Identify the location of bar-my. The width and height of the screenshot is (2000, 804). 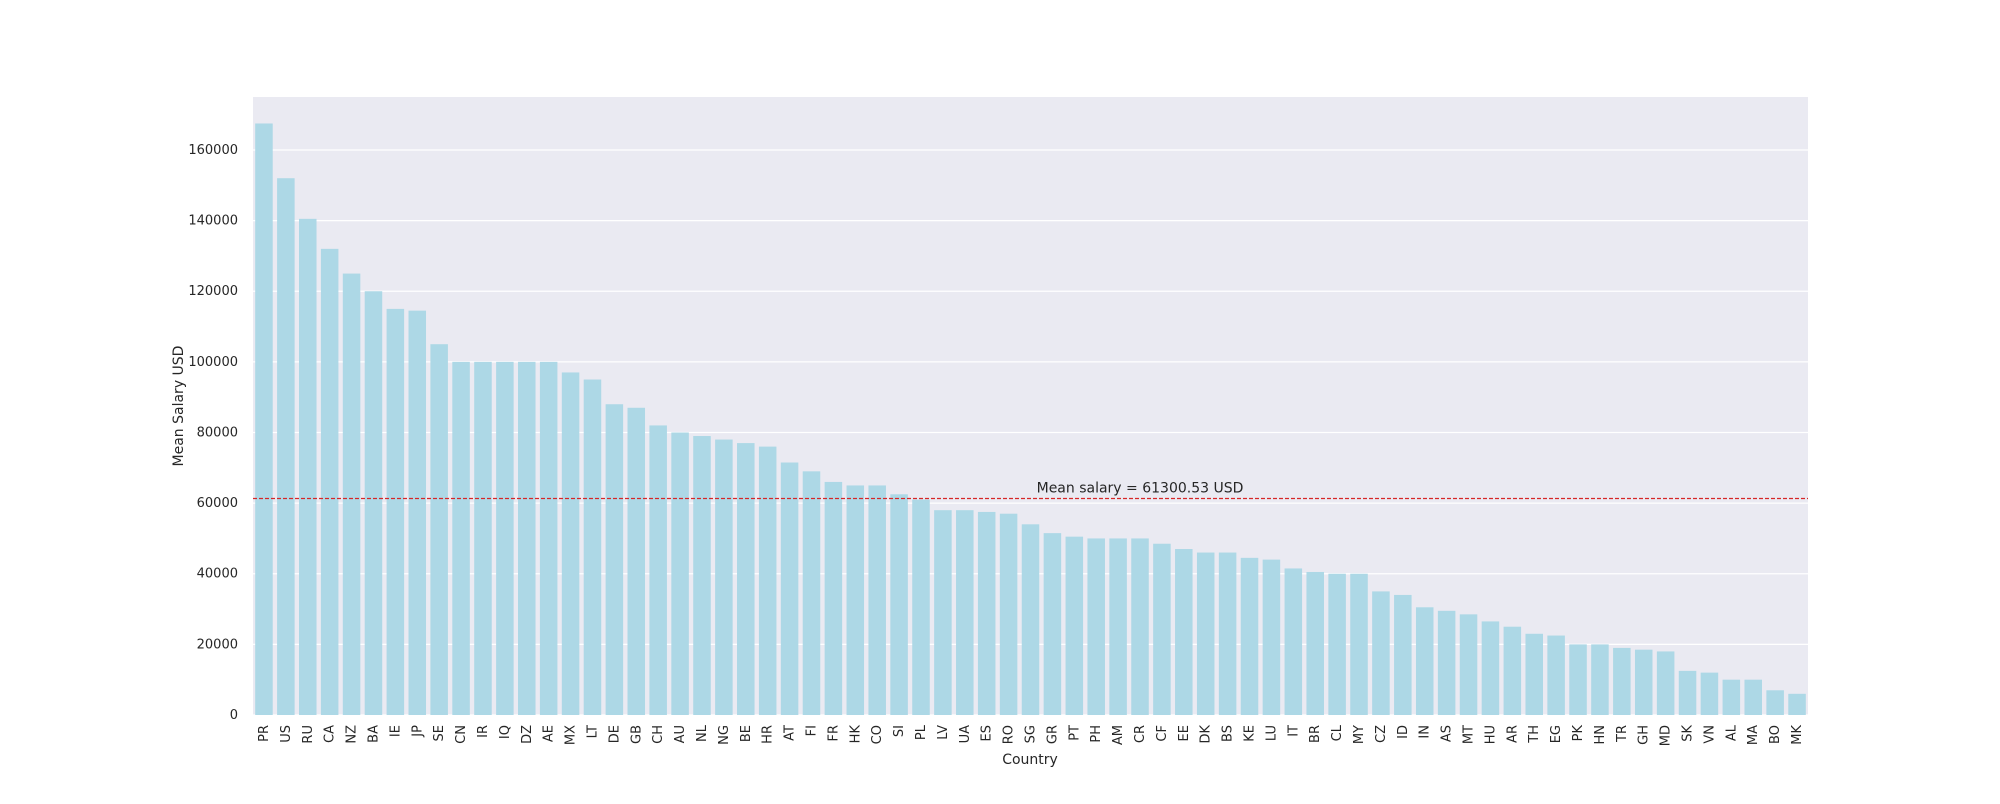
(1359, 644).